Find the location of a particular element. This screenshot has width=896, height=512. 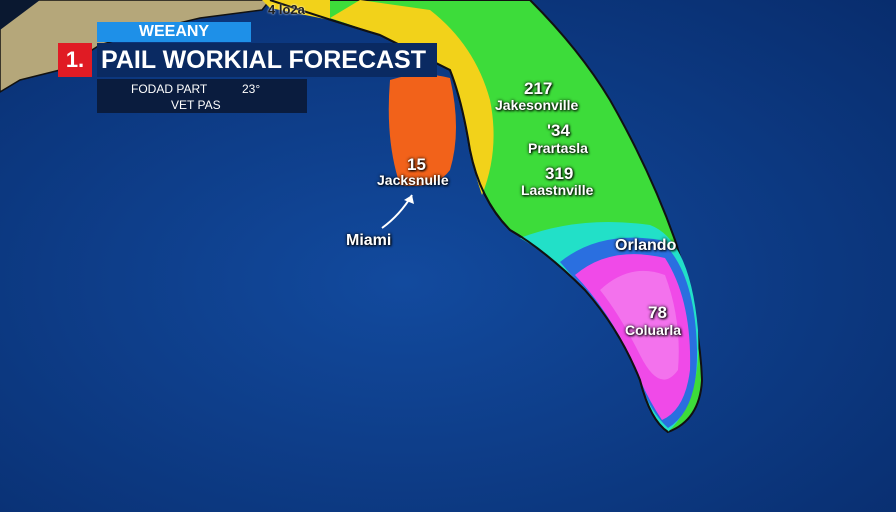

banner-title: PAIL WORKIAL FORECAST is located at coordinates (267, 60).